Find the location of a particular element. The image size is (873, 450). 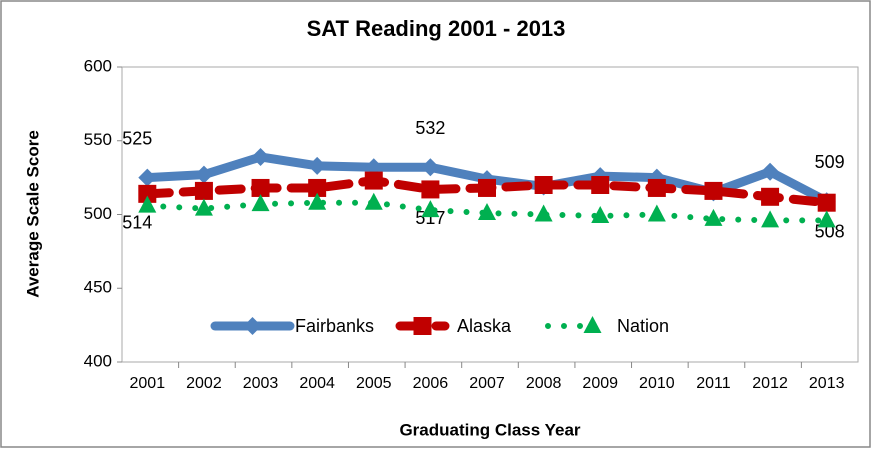

x-tick-label: 2010 is located at coordinates (657, 383).